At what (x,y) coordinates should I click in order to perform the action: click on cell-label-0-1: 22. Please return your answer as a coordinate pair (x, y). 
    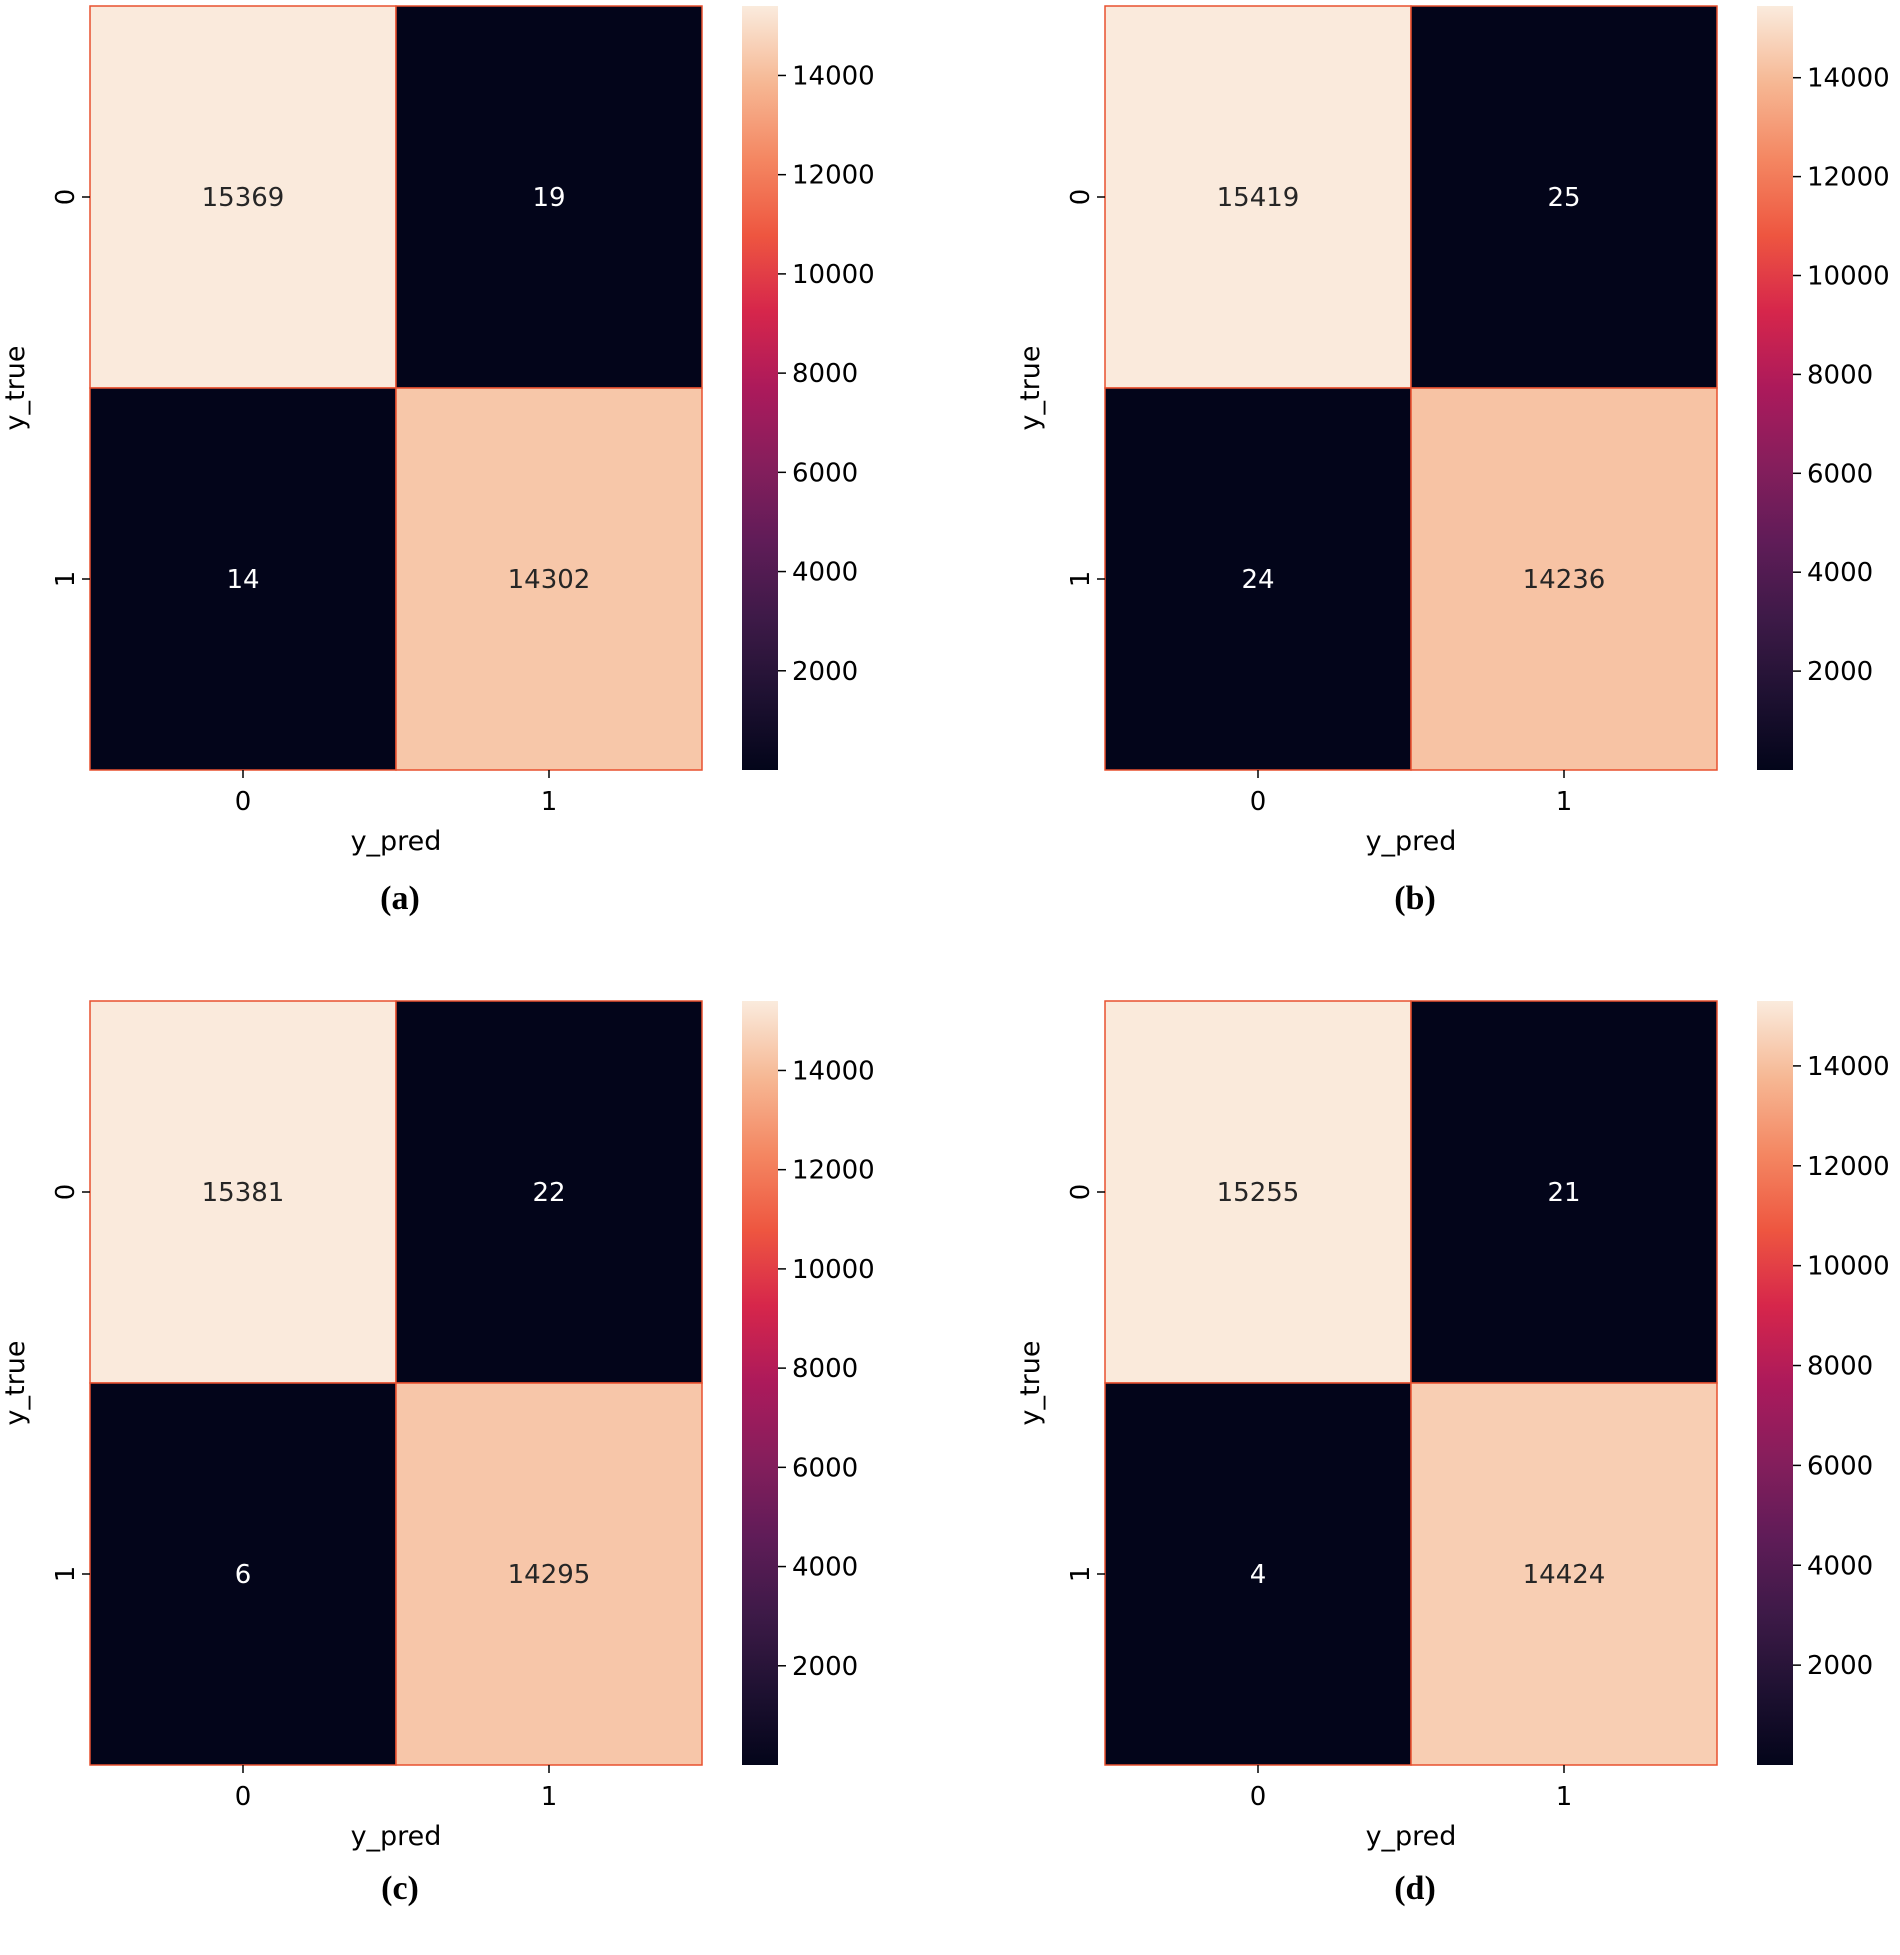
    Looking at the image, I should click on (548, 1193).